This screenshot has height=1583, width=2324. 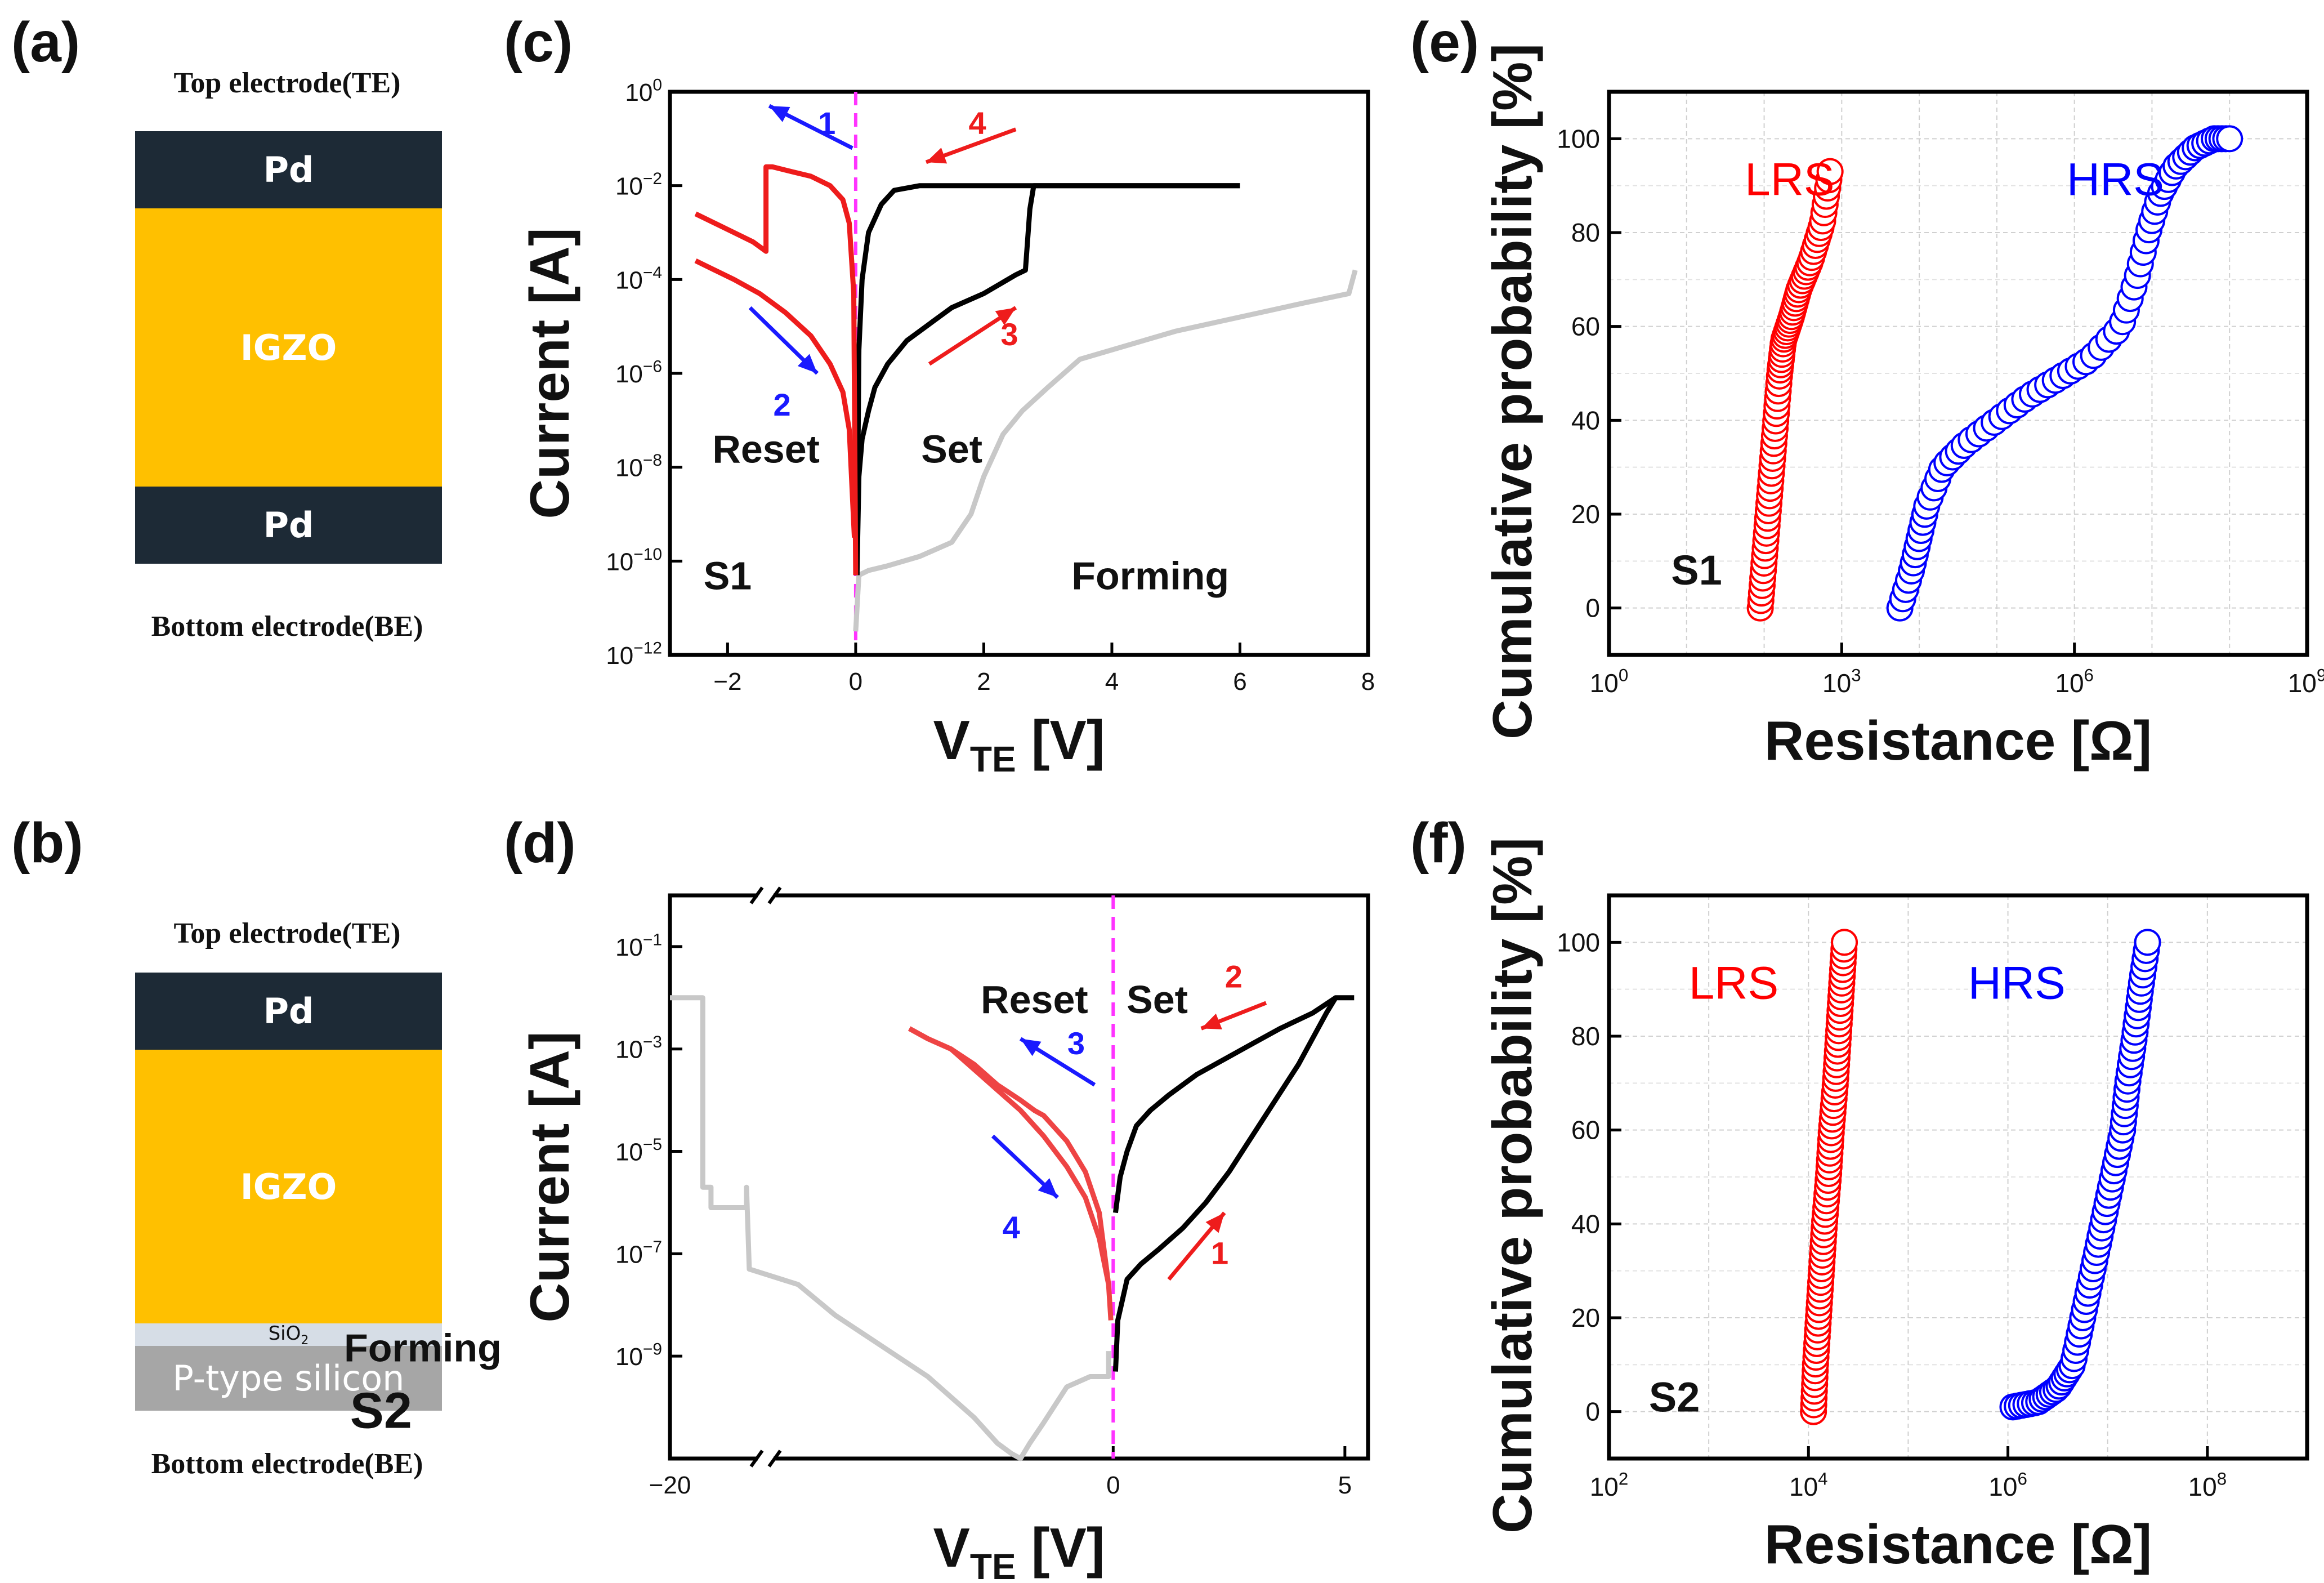 What do you see at coordinates (639, 1048) in the screenshot?
I see `chart-d-ytick-label: 10⁻³` at bounding box center [639, 1048].